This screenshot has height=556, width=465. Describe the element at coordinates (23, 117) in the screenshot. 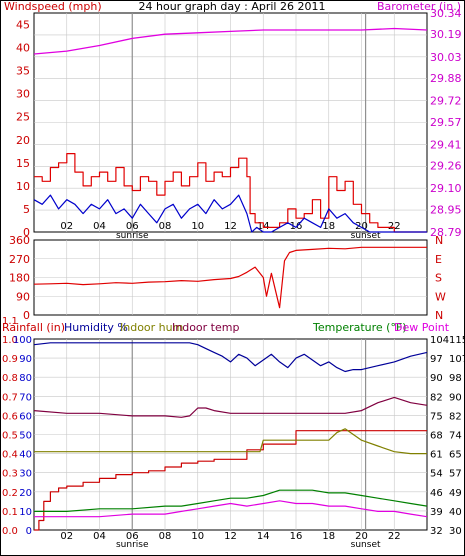

I see `windspeed-tick-label: 25` at that location.